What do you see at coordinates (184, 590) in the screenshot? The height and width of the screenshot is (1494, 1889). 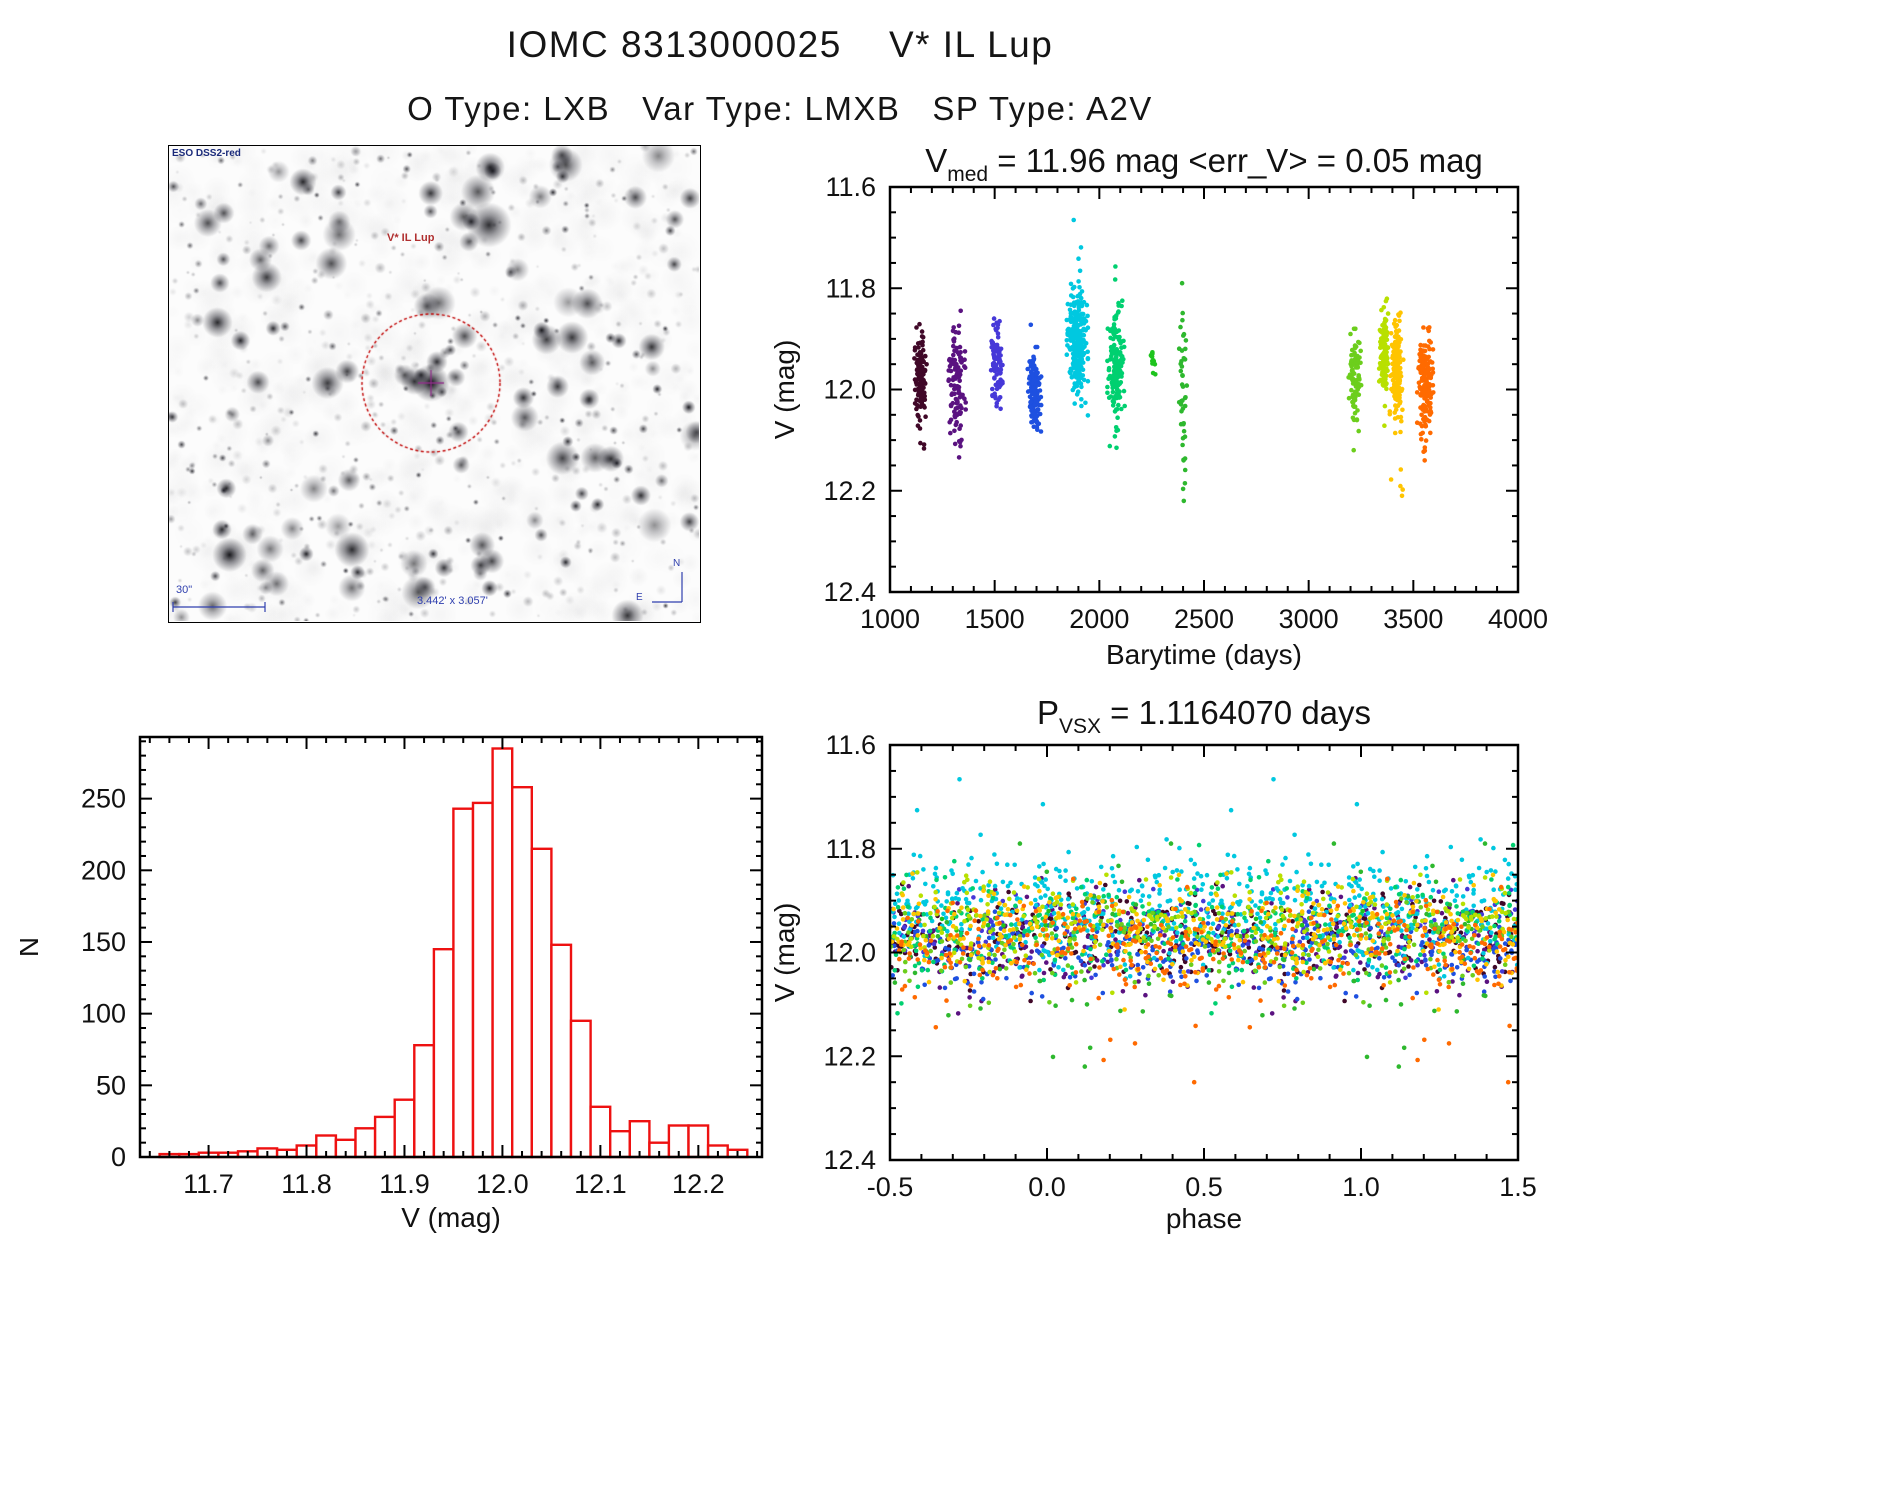 I see `finder-scale-label: 30"` at bounding box center [184, 590].